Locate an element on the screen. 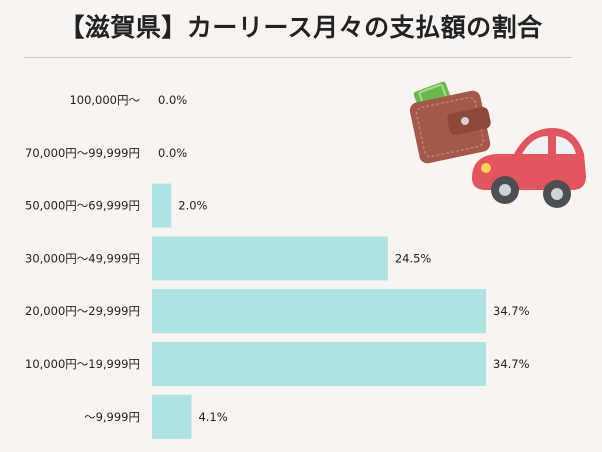 Image resolution: width=602 pixels, height=452 pixels. category-label: 100,000円～ is located at coordinates (104, 100).